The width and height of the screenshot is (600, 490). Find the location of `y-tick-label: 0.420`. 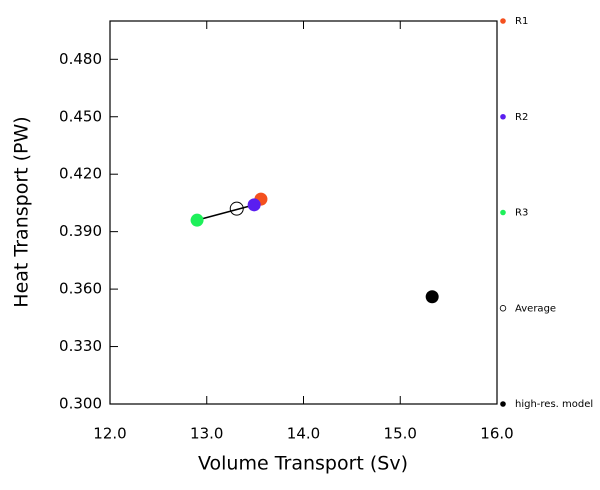

y-tick-label: 0.420 is located at coordinates (80, 174).